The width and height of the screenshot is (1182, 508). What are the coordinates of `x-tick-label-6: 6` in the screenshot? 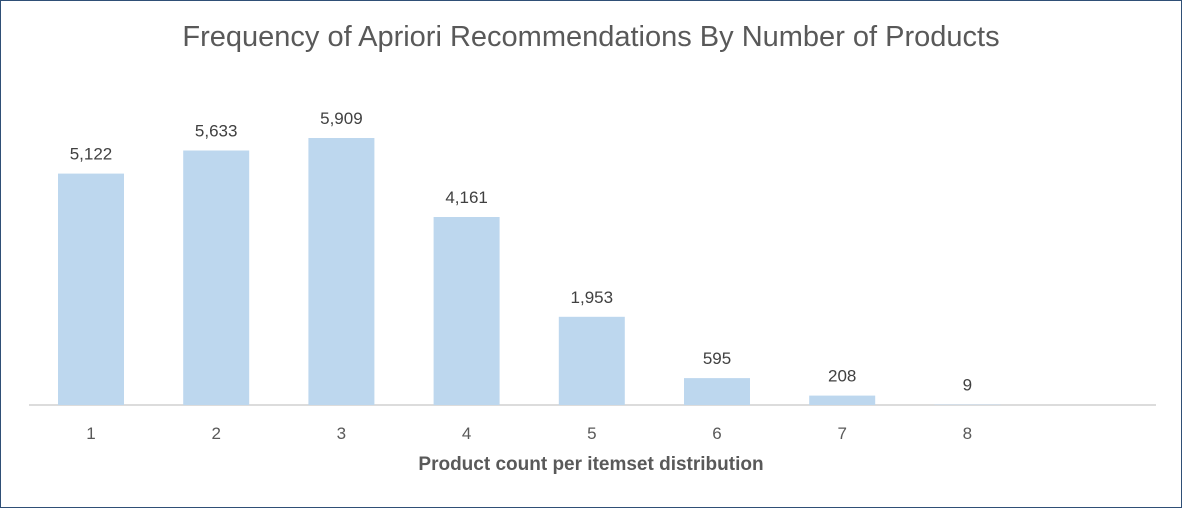 It's located at (716, 433).